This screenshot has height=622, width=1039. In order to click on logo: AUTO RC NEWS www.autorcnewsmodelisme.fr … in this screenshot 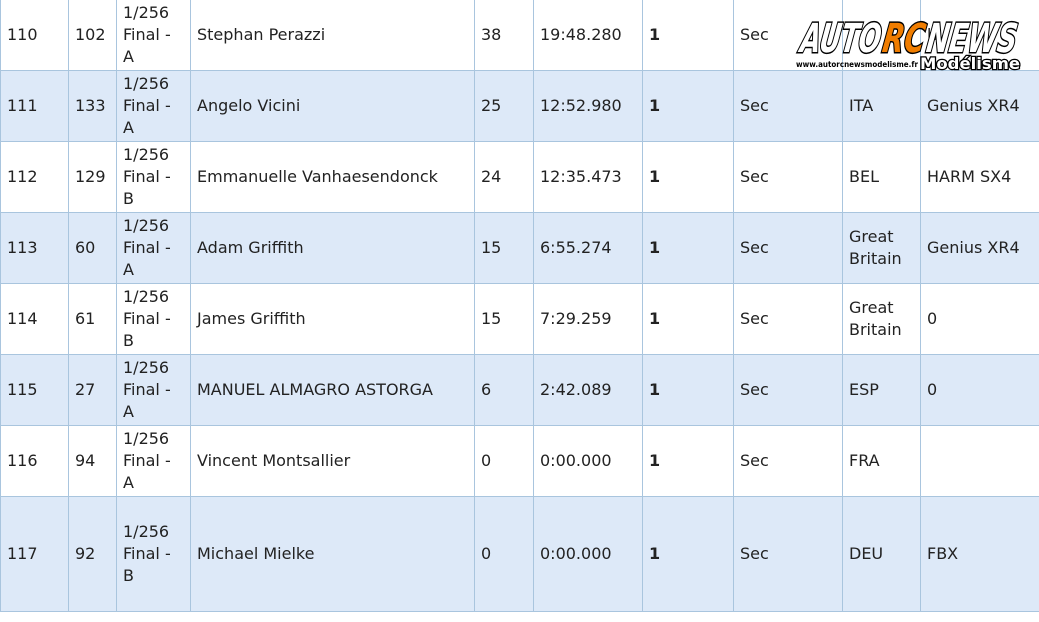, I will do `click(907, 43)`.